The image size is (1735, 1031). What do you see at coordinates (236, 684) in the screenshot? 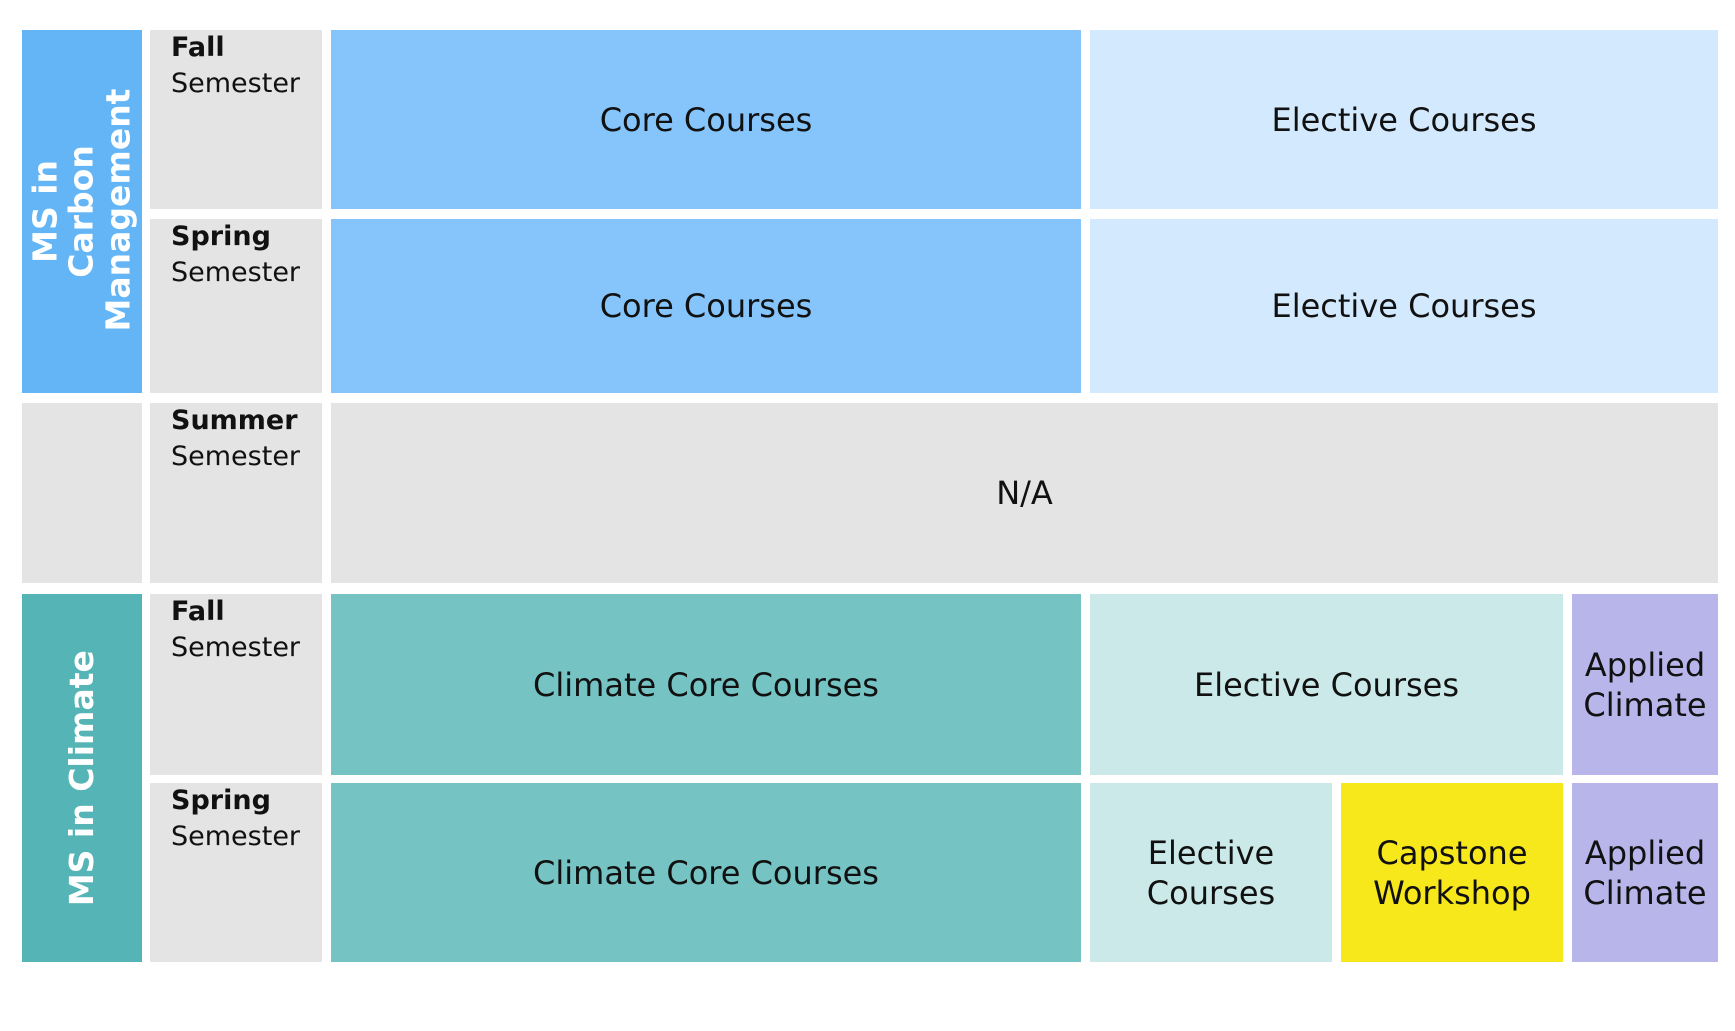
I see `semester-climate-fall: Fall Semester` at bounding box center [236, 684].